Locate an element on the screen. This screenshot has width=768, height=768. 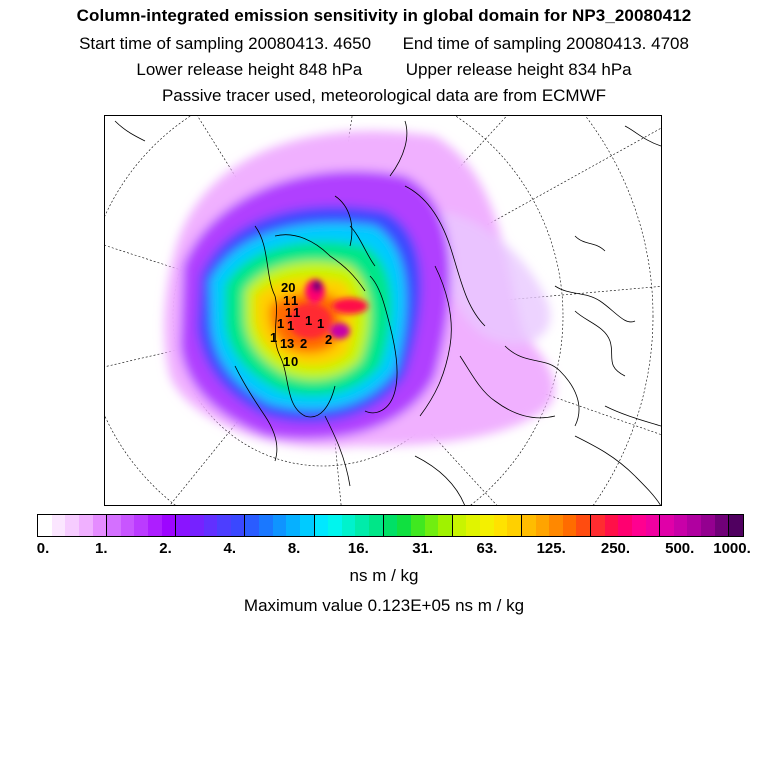
colorbar-tick-label: 1. is located at coordinates (101, 548).